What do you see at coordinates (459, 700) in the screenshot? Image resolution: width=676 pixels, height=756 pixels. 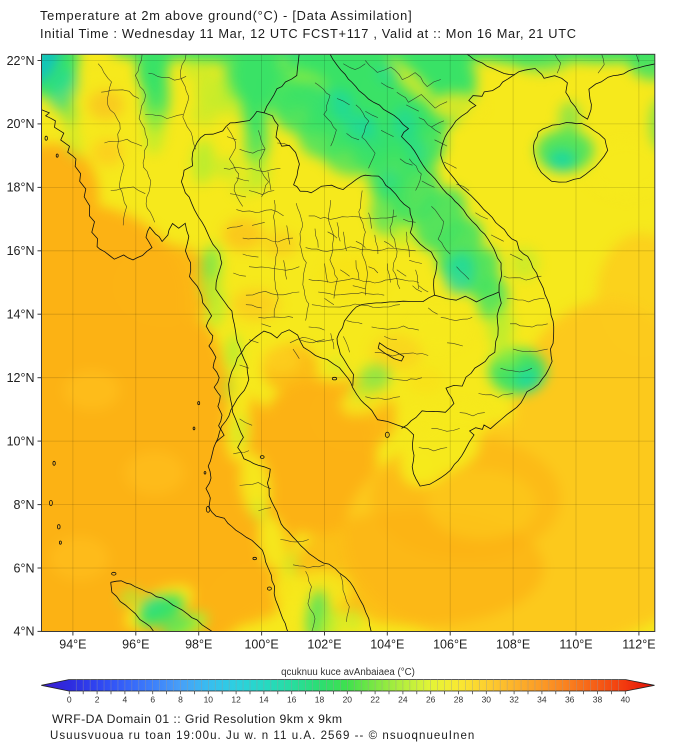 I see `svg-text: 28` at bounding box center [459, 700].